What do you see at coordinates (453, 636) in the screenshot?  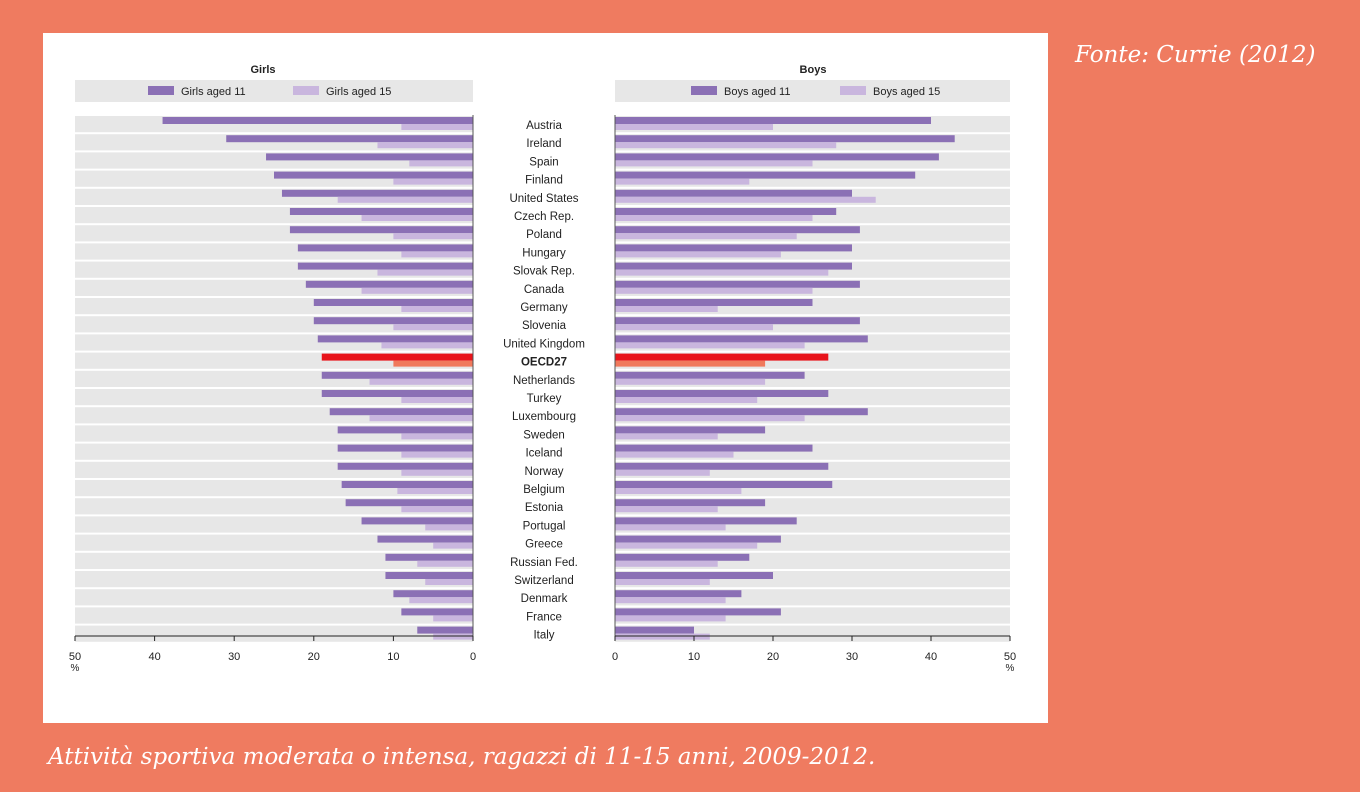 I see `bar-girls-aged-15-italy` at bounding box center [453, 636].